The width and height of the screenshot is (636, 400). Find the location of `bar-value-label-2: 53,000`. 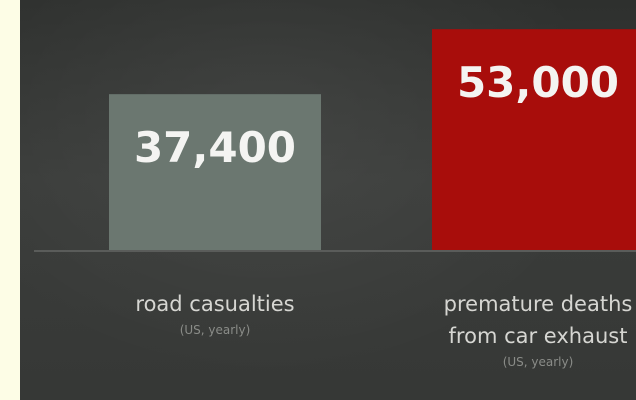

bar-value-label-2: 53,000 is located at coordinates (538, 82).